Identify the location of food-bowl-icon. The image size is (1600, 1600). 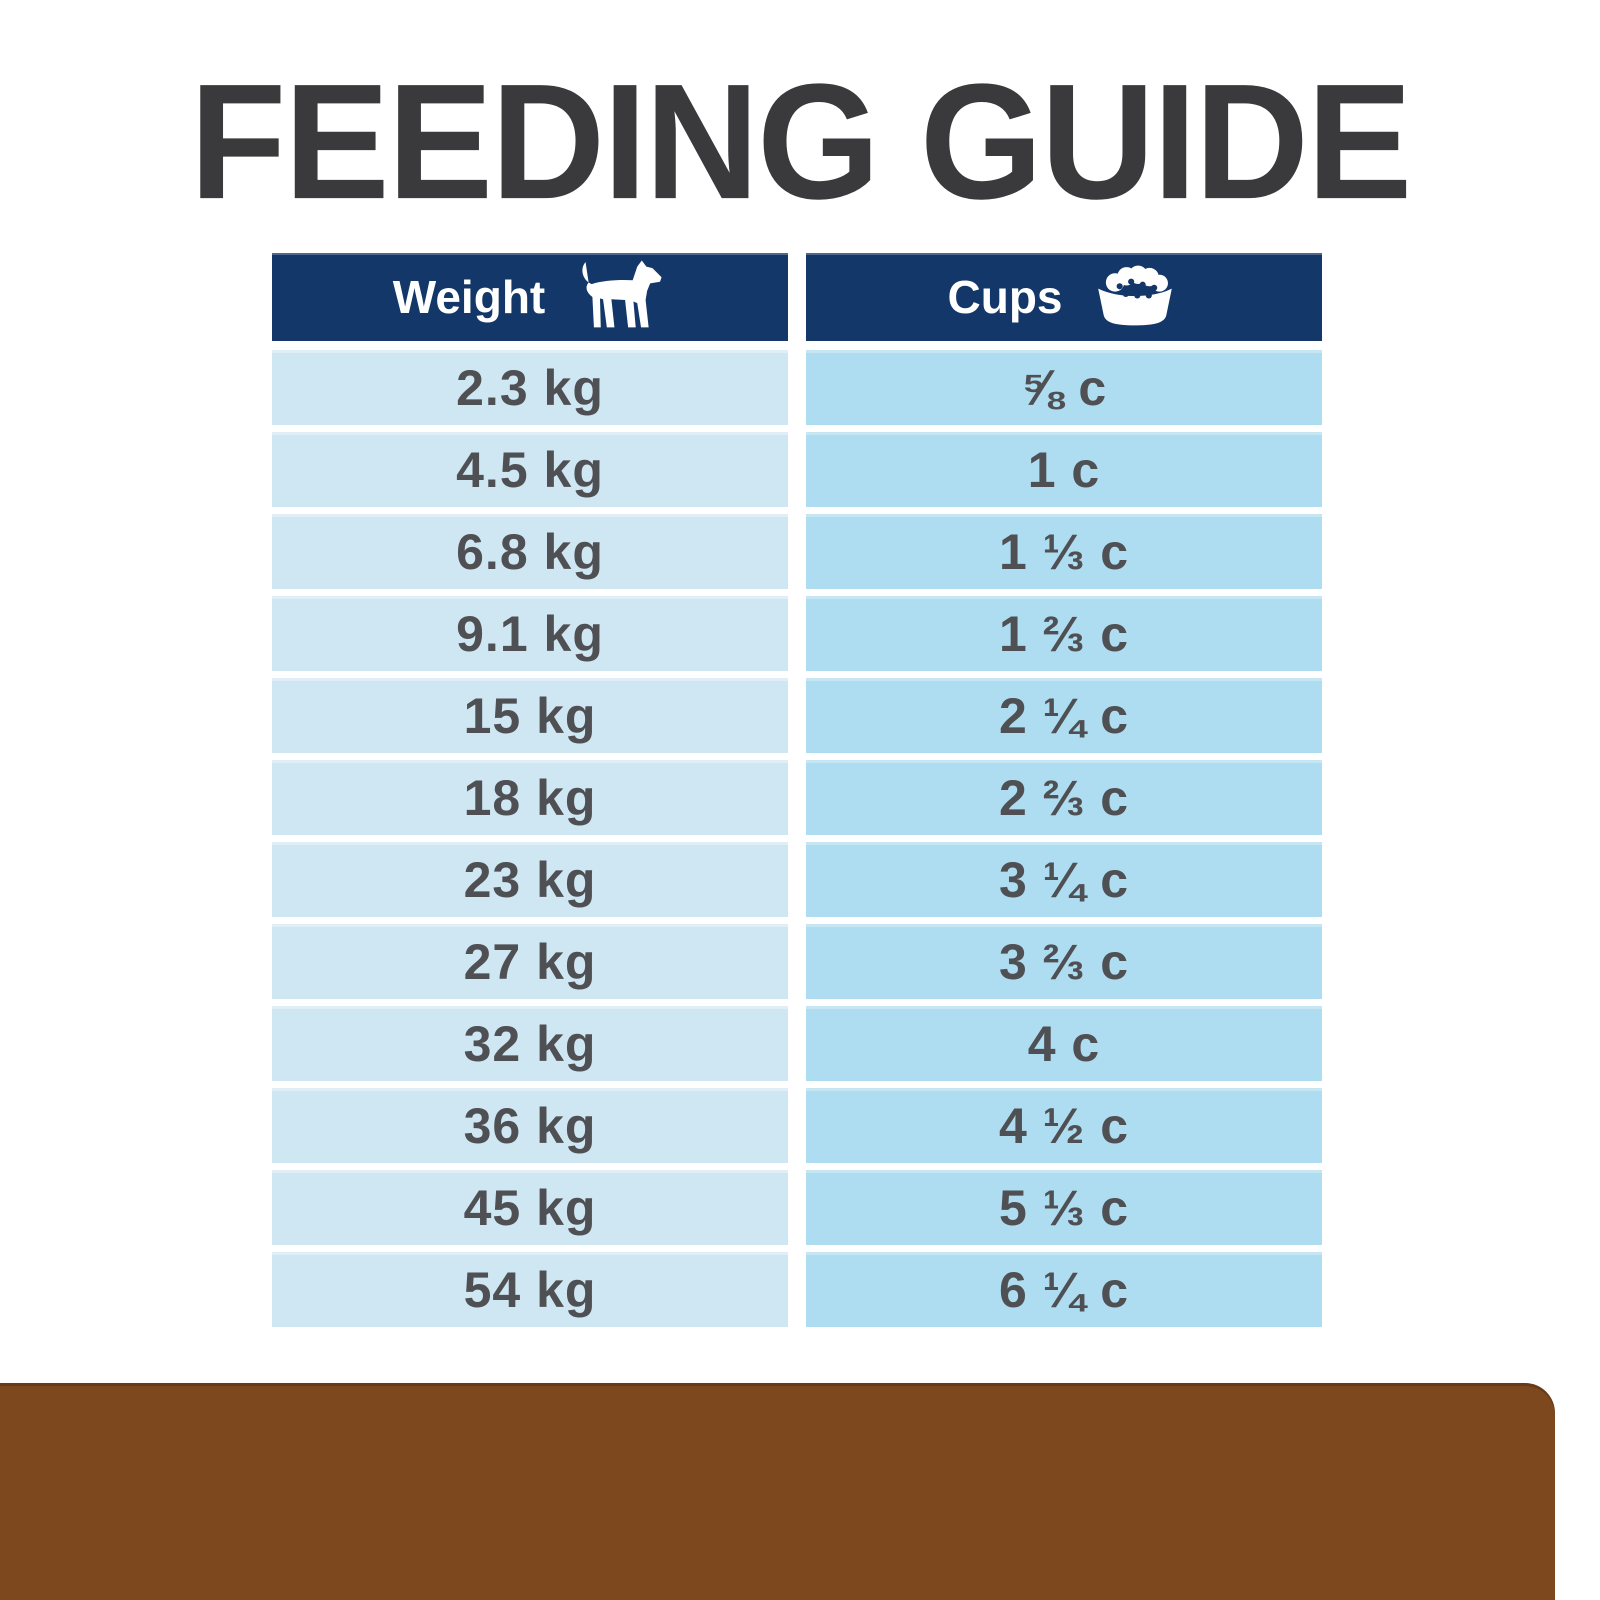
(1135, 297).